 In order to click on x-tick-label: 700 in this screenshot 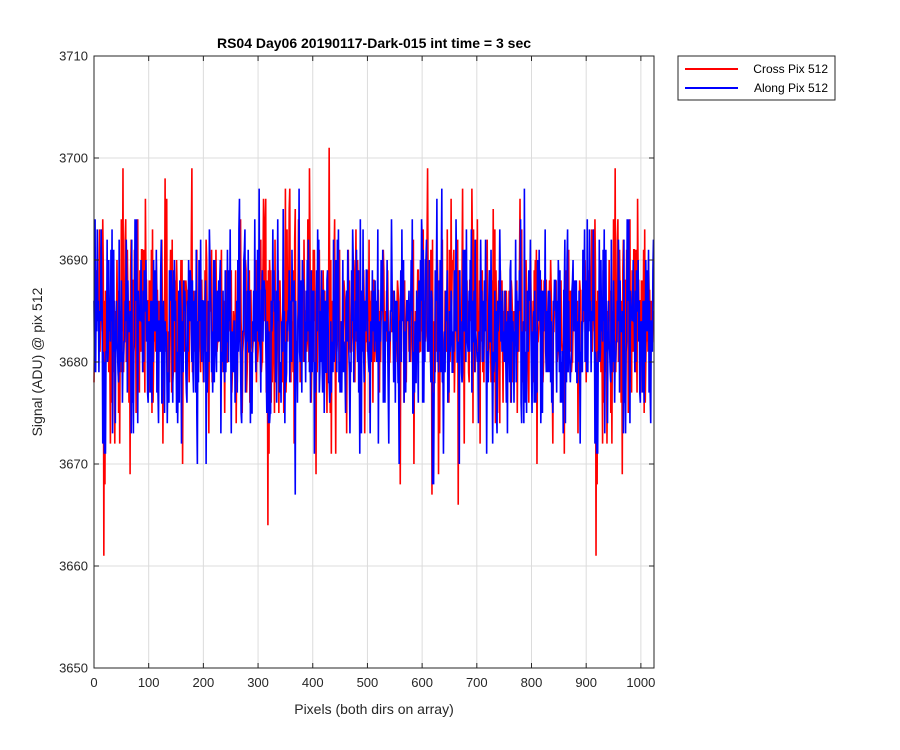, I will do `click(477, 682)`.